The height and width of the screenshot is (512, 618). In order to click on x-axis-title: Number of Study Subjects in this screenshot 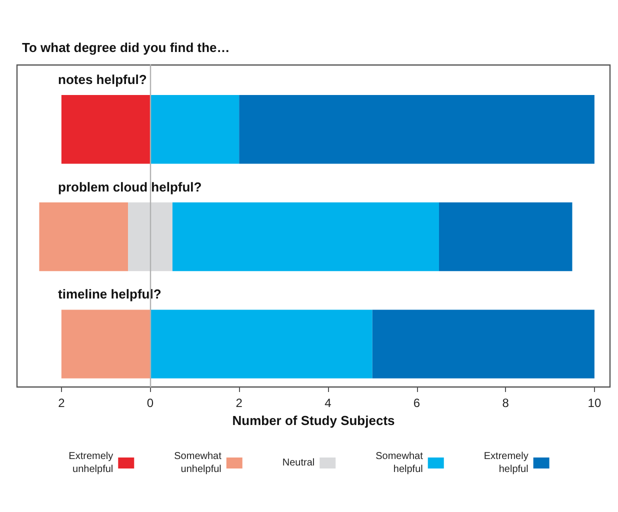, I will do `click(313, 420)`.